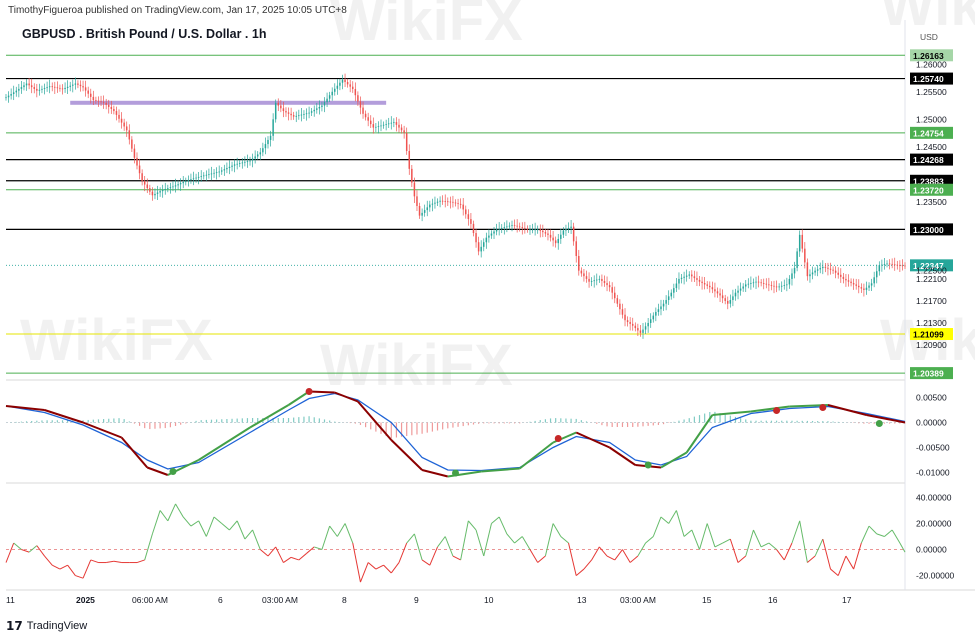  Describe the element at coordinates (928, 160) in the screenshot. I see `level-label: 1.24268` at that location.